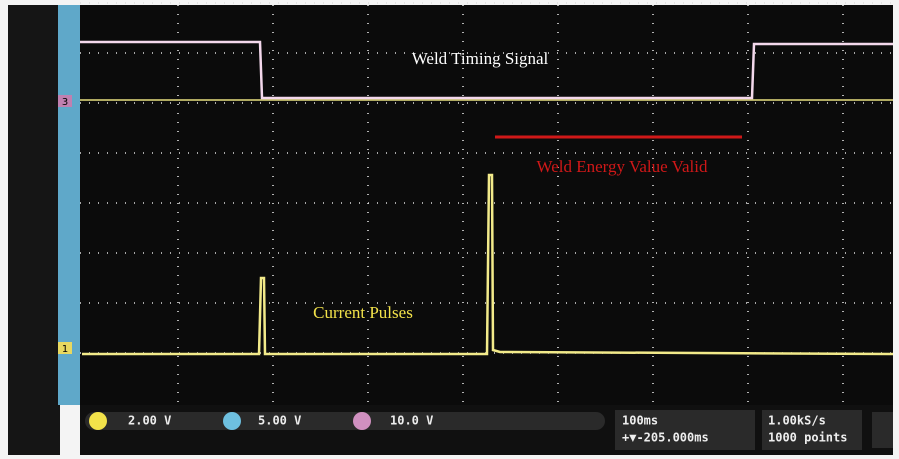 The width and height of the screenshot is (899, 459). What do you see at coordinates (480, 58) in the screenshot?
I see `annotation: Weld Timing Signal` at bounding box center [480, 58].